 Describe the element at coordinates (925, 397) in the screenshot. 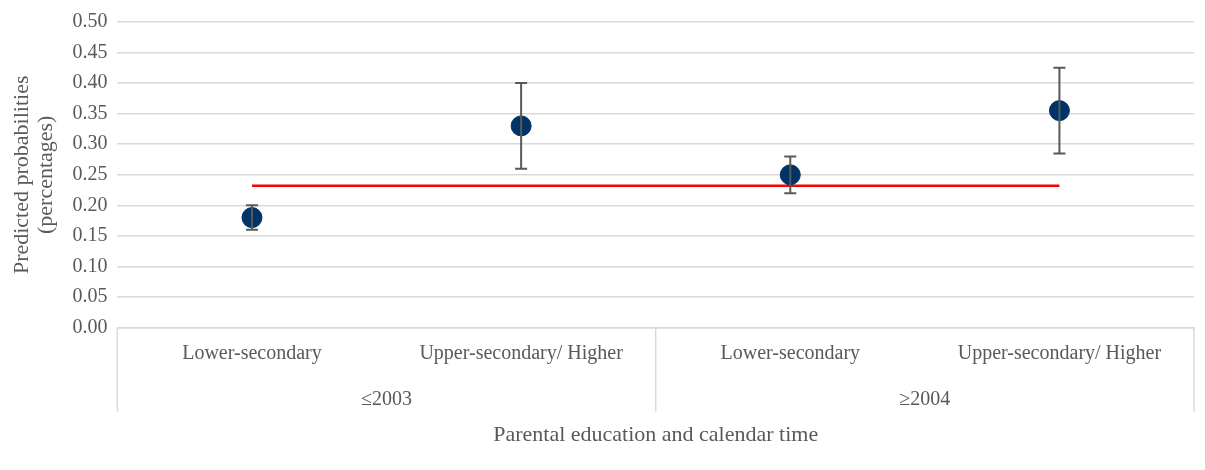

I see `text: ≥2004` at that location.